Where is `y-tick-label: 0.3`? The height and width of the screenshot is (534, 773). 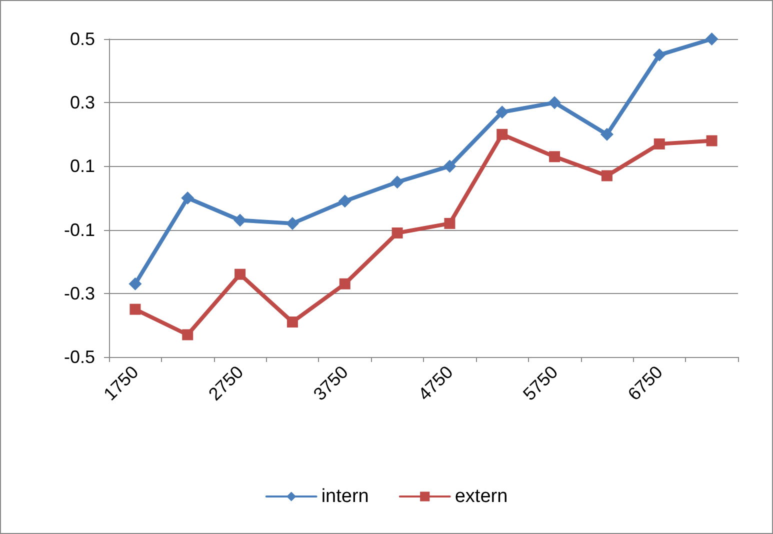 y-tick-label: 0.3 is located at coordinates (82, 102).